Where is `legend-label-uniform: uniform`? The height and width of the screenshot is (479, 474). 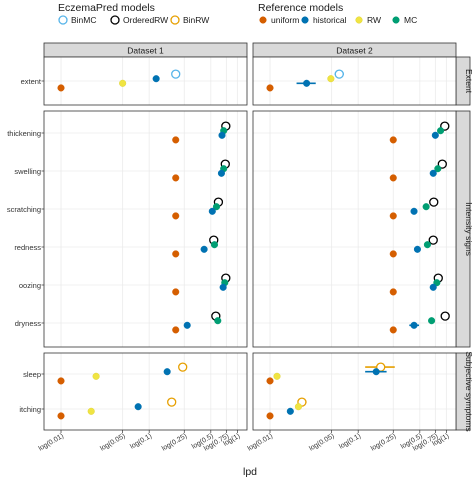
legend-label-uniform: uniform is located at coordinates (285, 20).